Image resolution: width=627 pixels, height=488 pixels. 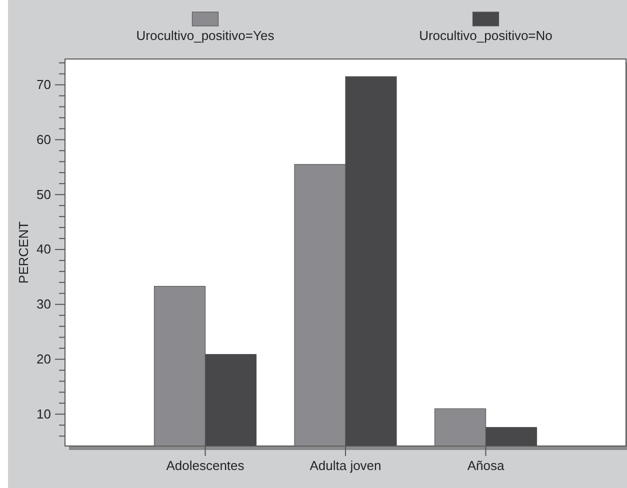 What do you see at coordinates (485, 35) in the screenshot?
I see `legend-label: Urocultivo_positivo=No` at bounding box center [485, 35].